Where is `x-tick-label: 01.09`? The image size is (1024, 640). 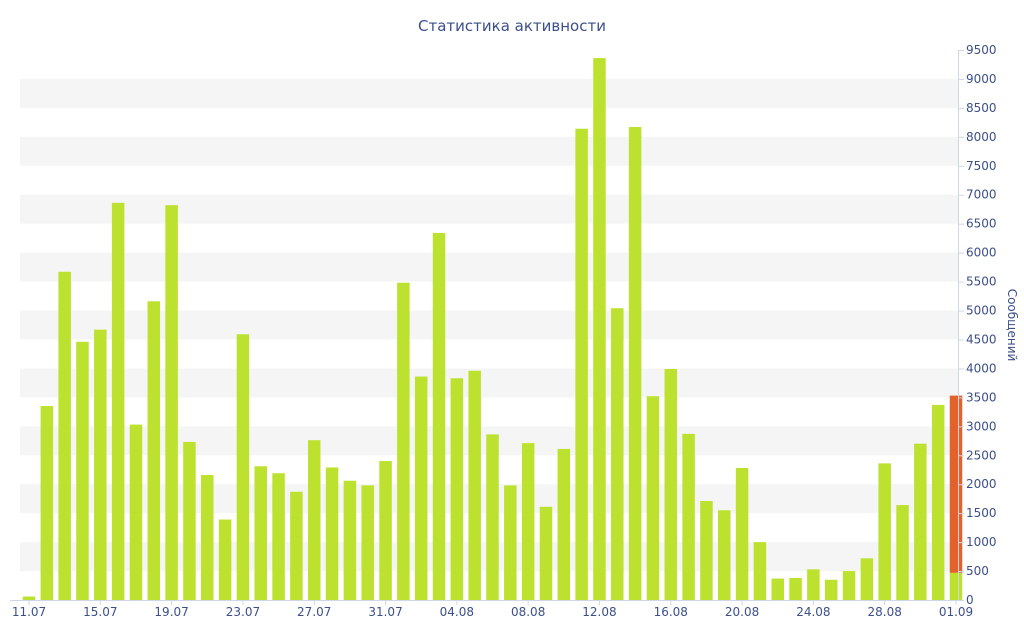 x-tick-label: 01.09 is located at coordinates (956, 612).